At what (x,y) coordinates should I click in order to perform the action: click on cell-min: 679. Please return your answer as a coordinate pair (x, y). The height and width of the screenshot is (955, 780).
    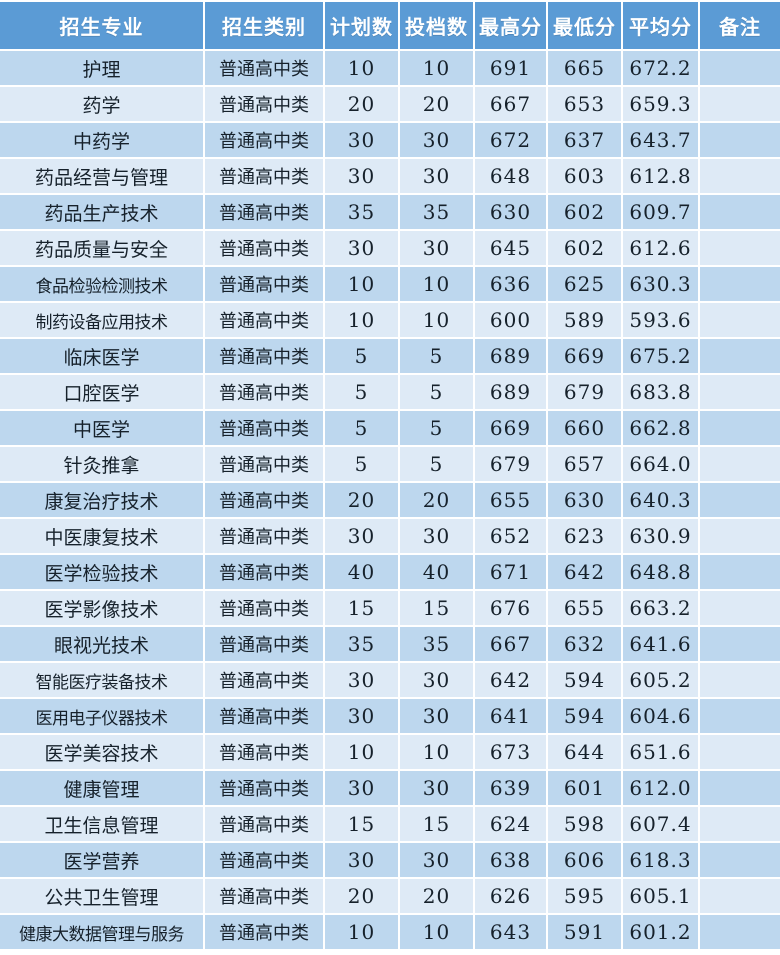
    Looking at the image, I should click on (585, 393).